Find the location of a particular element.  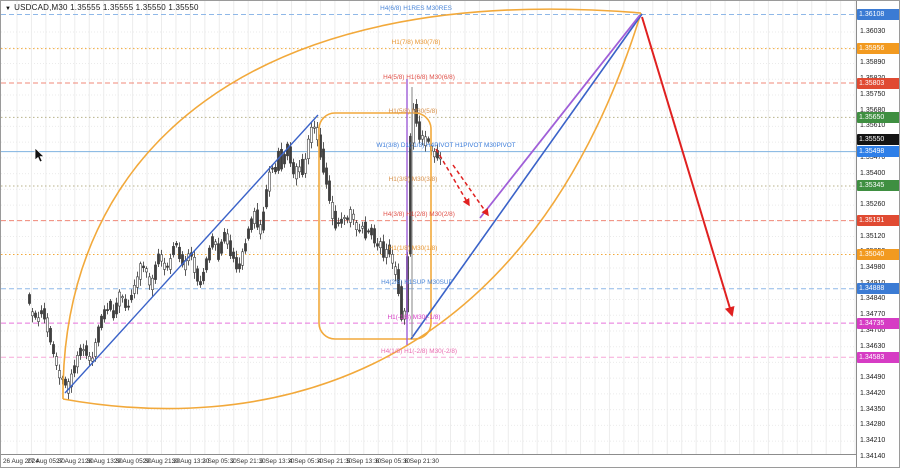

projection-line-purple is located at coordinates (560, 116).